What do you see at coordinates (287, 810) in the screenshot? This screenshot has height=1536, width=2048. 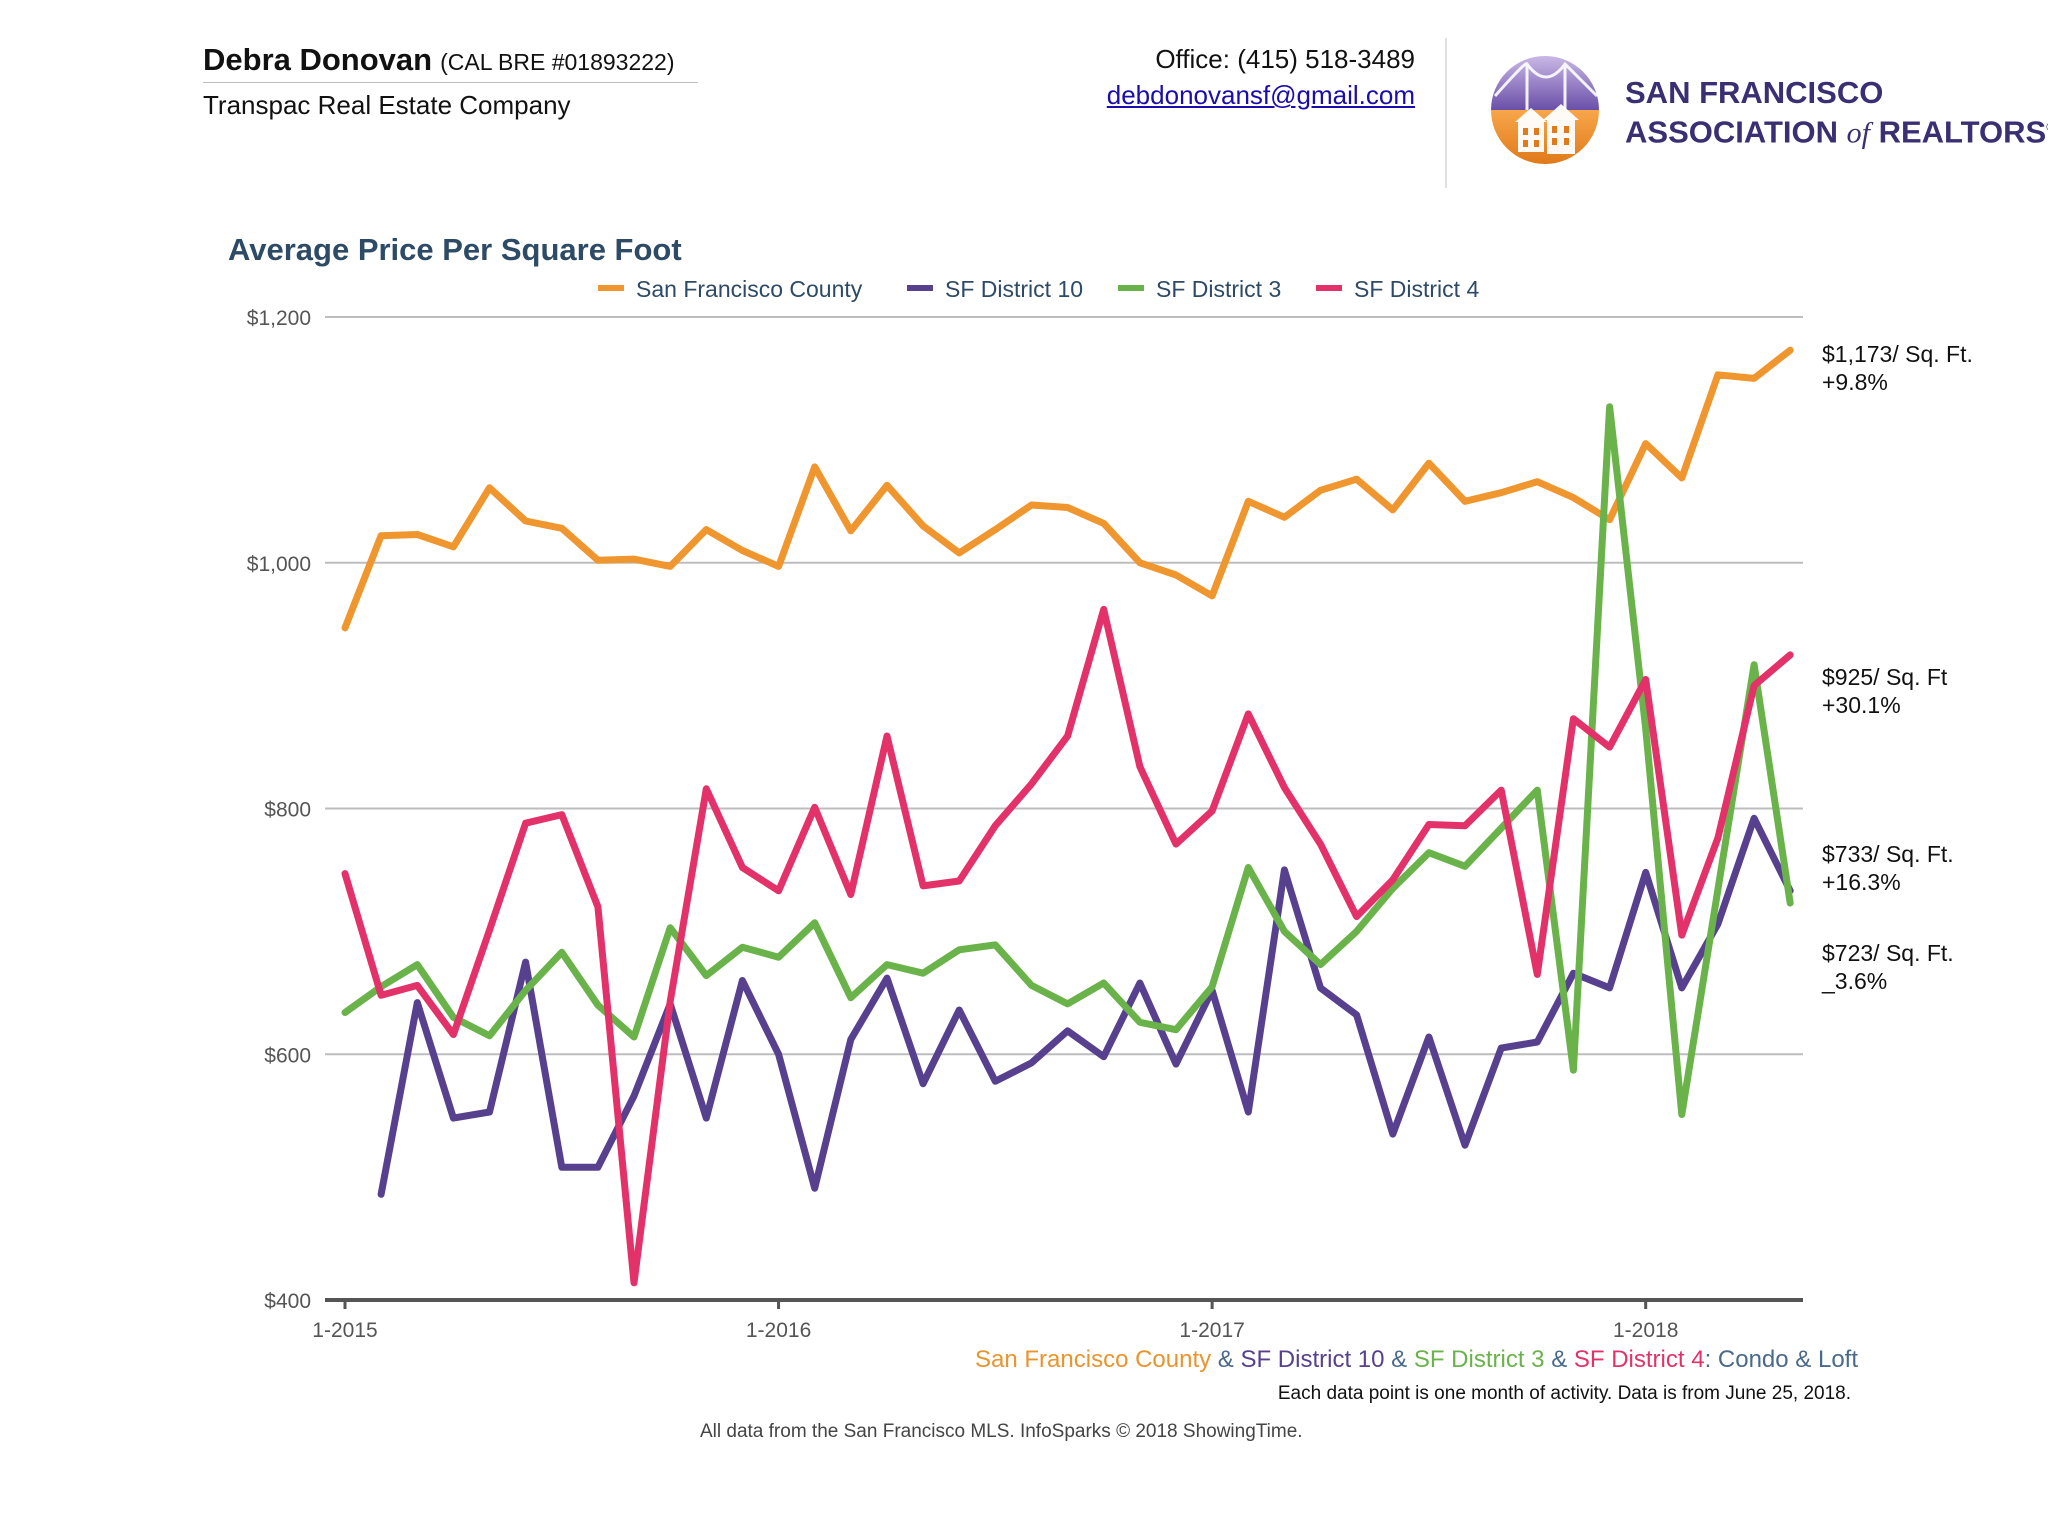 I see `y-tick-label: $800` at bounding box center [287, 810].